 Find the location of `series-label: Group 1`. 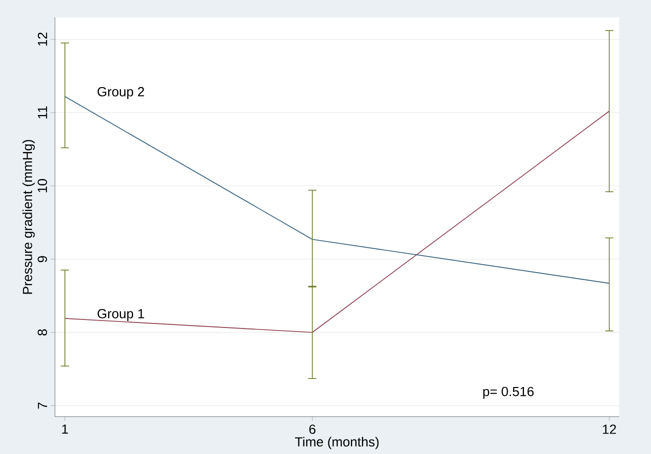

series-label: Group 1 is located at coordinates (121, 314).